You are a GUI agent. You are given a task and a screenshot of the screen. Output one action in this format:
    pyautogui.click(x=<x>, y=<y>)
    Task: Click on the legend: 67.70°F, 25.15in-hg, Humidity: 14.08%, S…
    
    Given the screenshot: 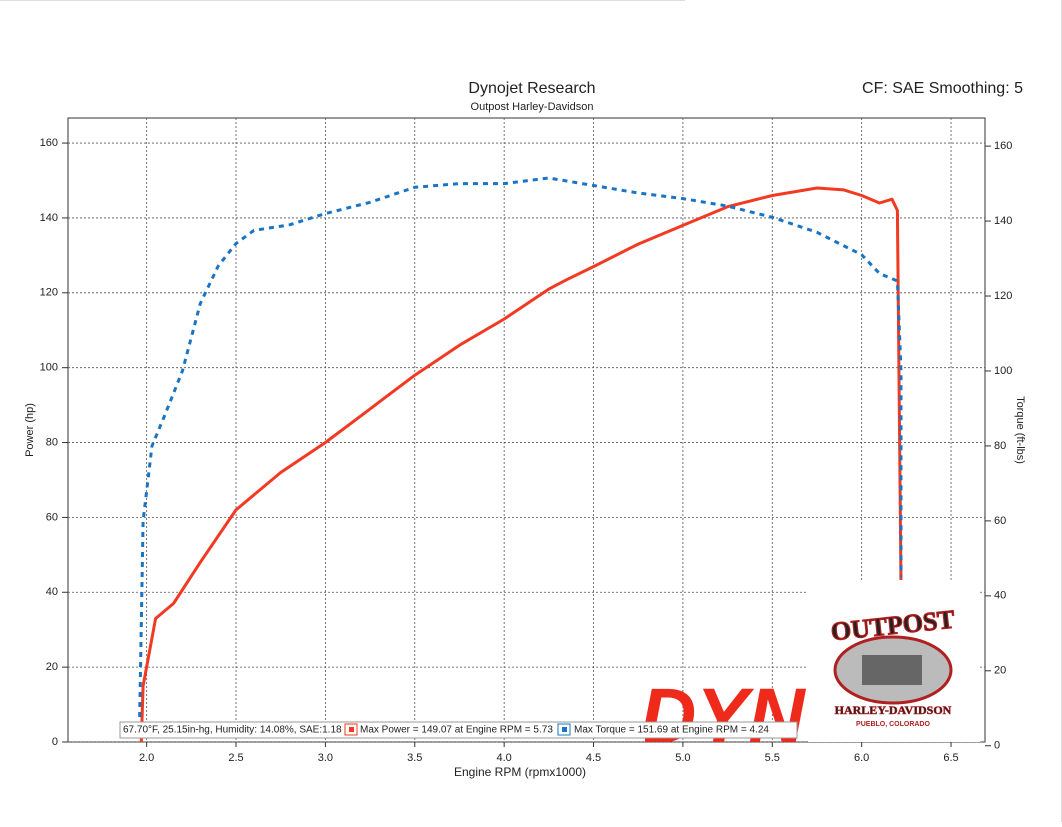 What is the action you would take?
    pyautogui.click(x=458, y=730)
    